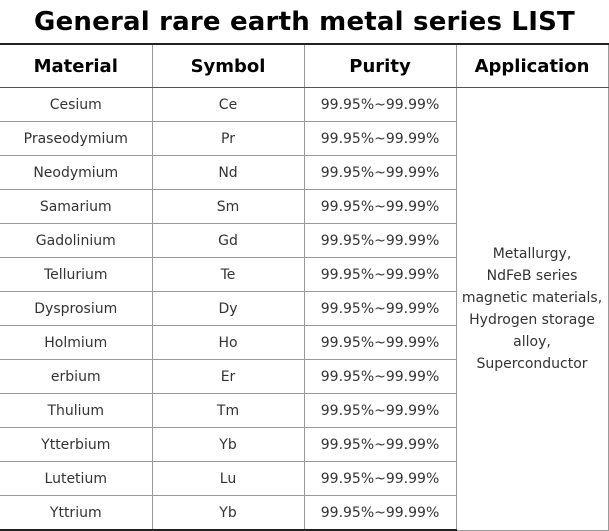 The image size is (609, 531). I want to click on cell-symbol: Nd, so click(228, 172).